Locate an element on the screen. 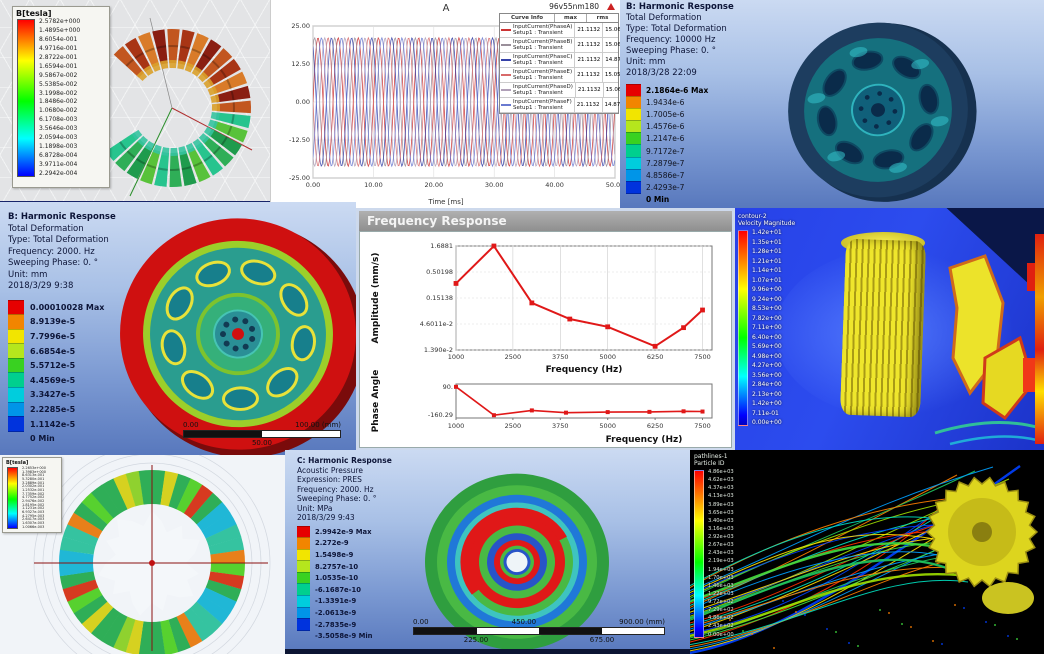  legend-entry: 8.9139e-5 is located at coordinates (56, 322).